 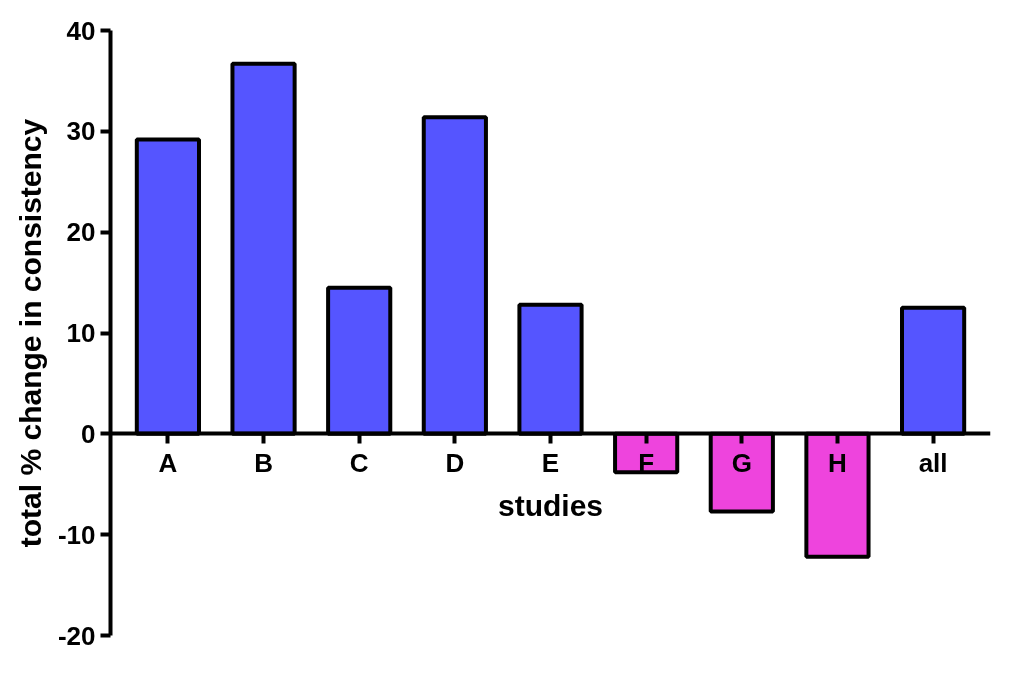 I want to click on y-tick-label: 30, so click(x=81, y=131).